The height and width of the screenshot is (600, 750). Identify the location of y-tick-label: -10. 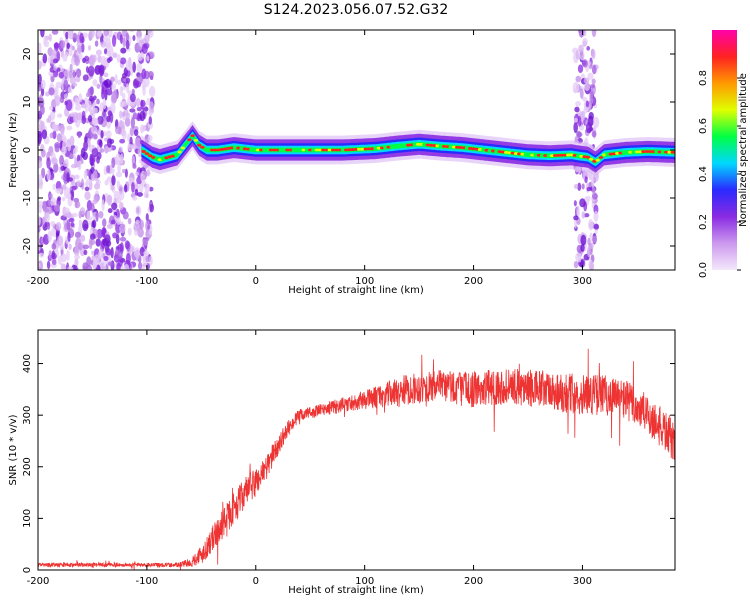
(27, 198).